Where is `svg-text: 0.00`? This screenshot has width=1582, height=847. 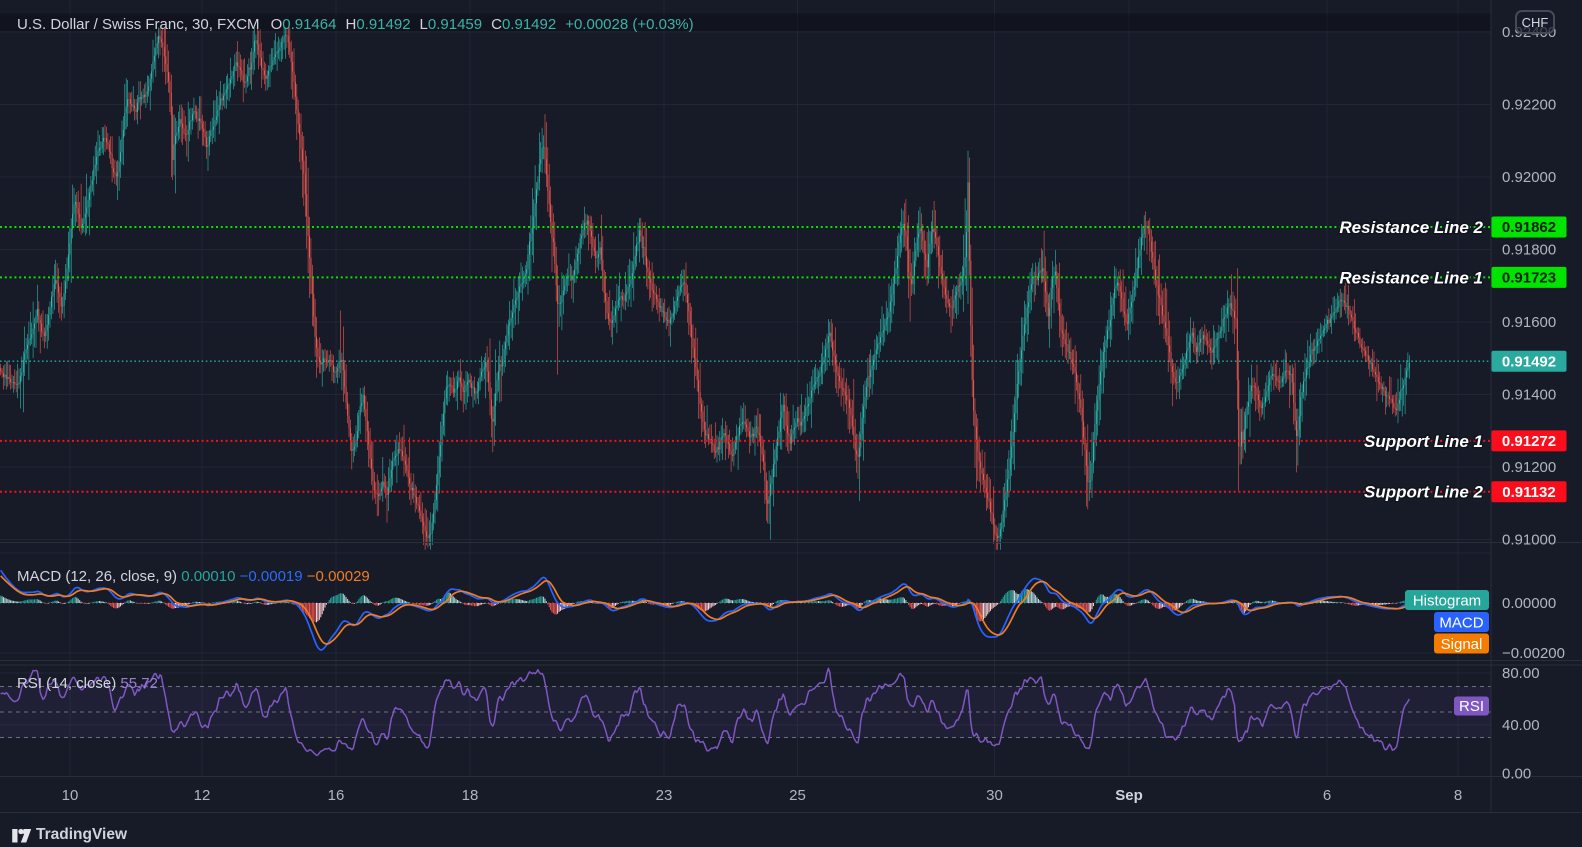 svg-text: 0.00 is located at coordinates (1516, 774).